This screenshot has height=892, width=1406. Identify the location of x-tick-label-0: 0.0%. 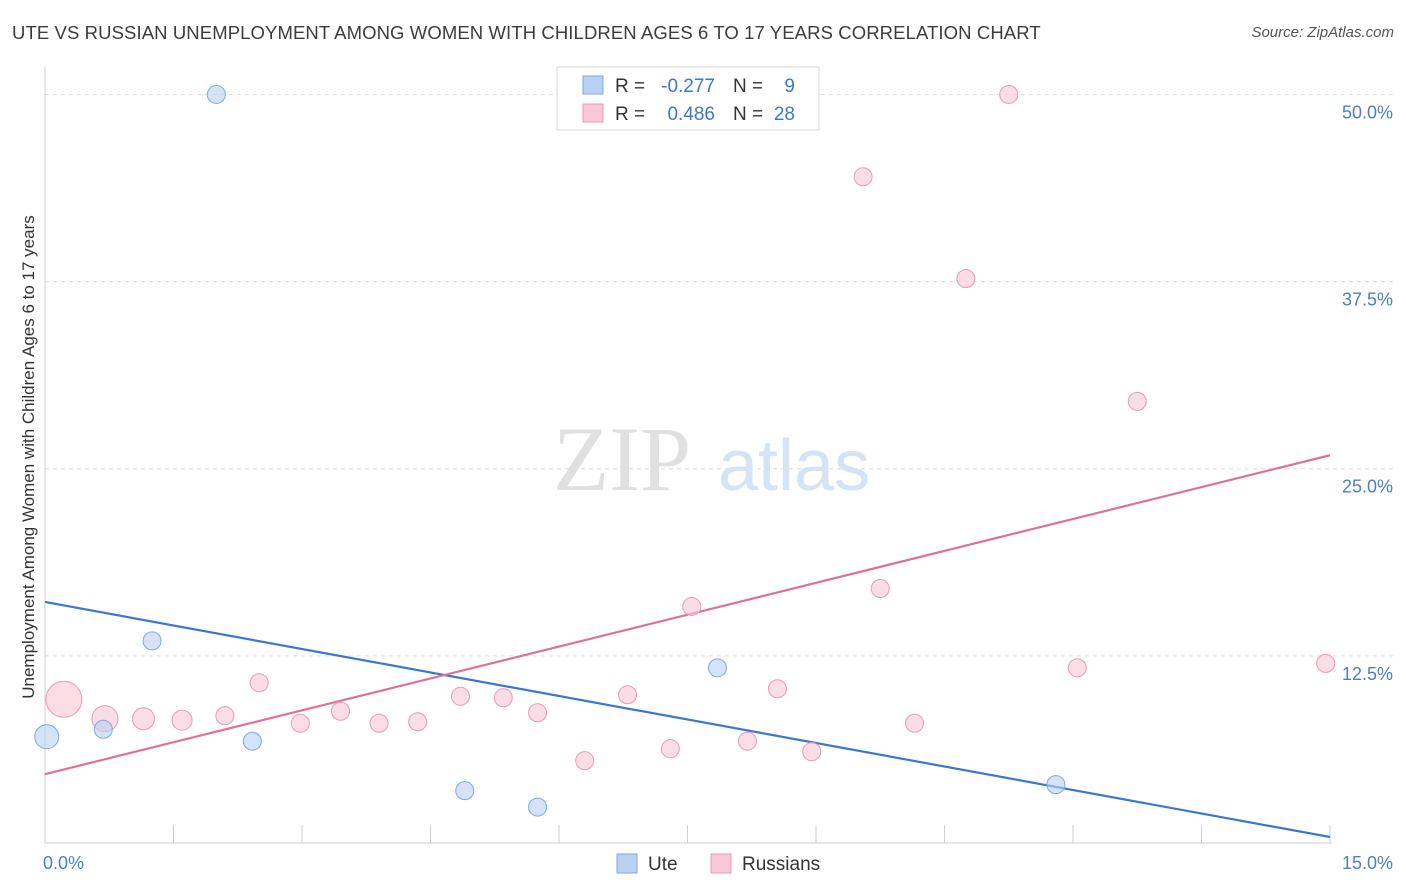
(63, 863).